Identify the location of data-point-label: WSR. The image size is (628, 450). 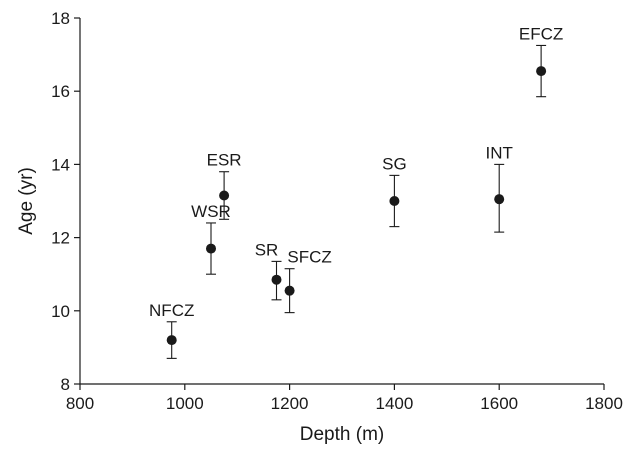
(211, 211).